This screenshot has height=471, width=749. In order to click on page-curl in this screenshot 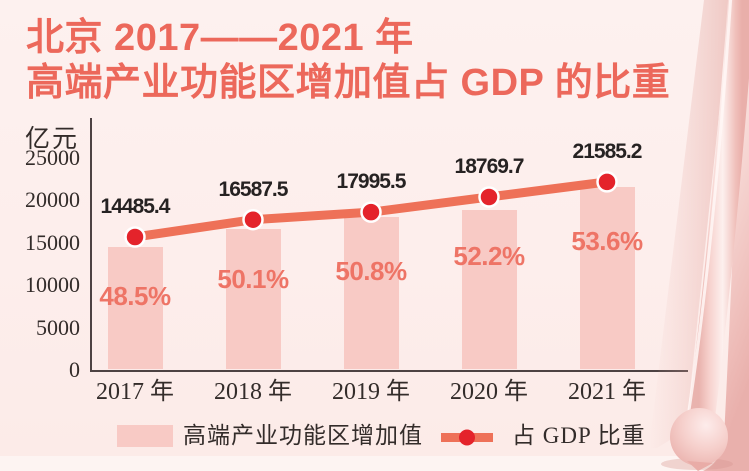, I will do `click(699, 235)`.